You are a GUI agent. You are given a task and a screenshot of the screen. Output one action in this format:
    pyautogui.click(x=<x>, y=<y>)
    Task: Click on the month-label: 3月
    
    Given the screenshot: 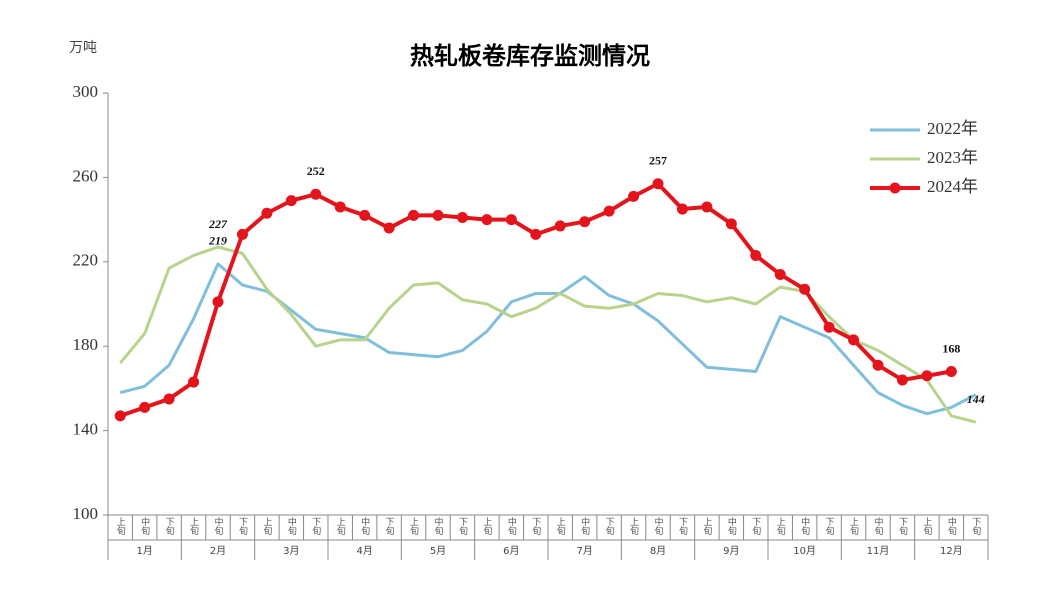 What is the action you would take?
    pyautogui.click(x=291, y=551)
    